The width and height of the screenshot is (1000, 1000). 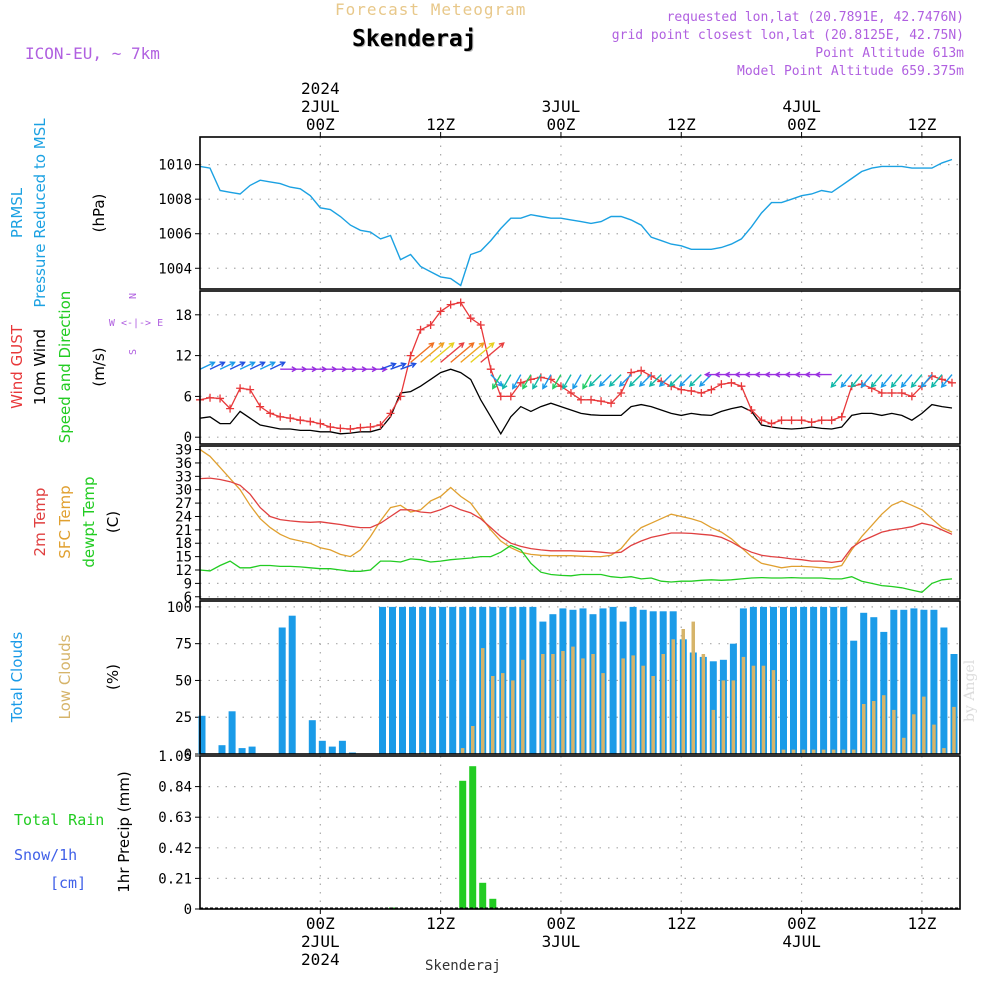 I want to click on pressure-label-unit: (hPa), so click(x=99, y=213).